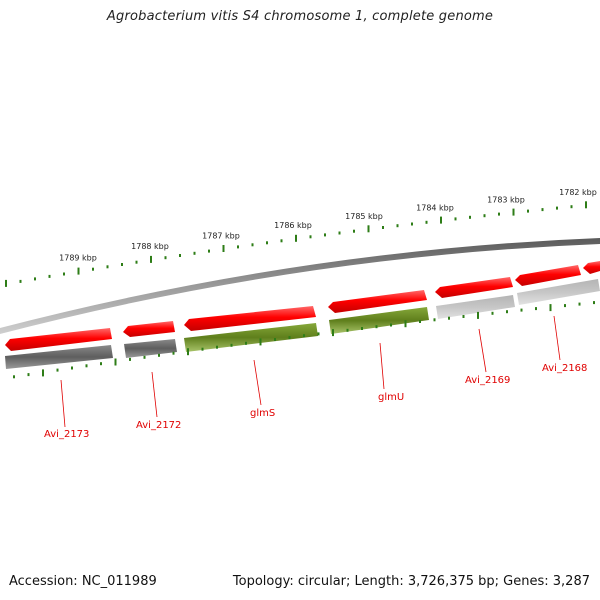 This screenshot has height=600, width=600. What do you see at coordinates (158, 425) in the screenshot?
I see `gene-label-avi-2172: Avi_2172` at bounding box center [158, 425].